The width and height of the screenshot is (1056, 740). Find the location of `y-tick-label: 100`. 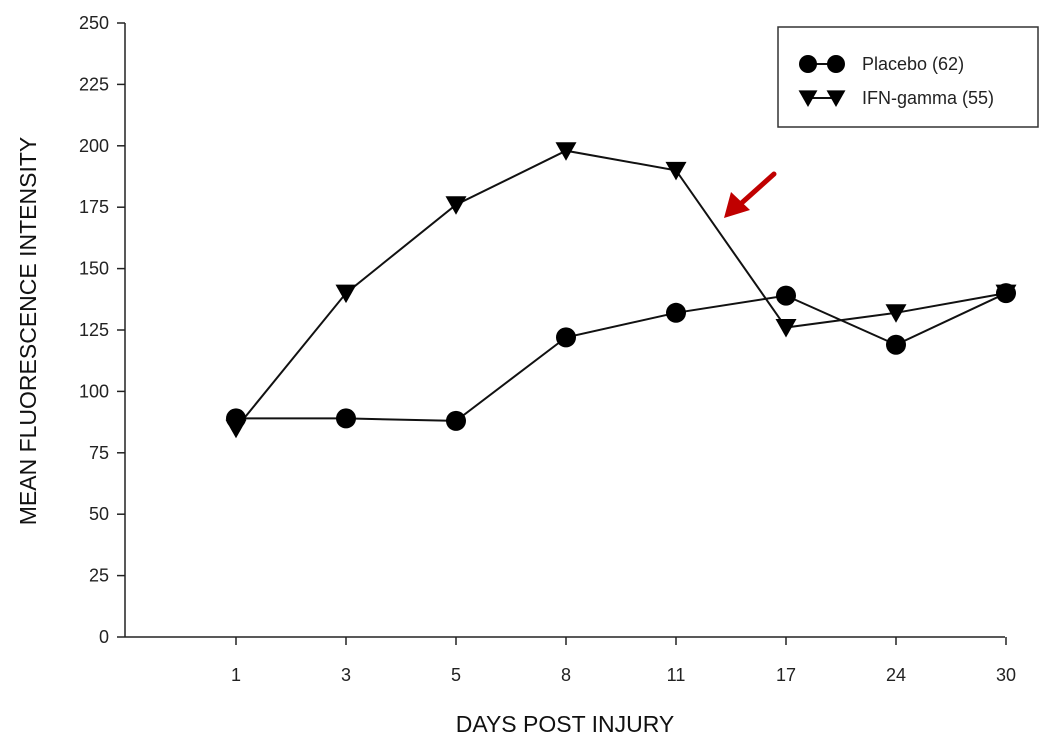

y-tick-label: 100 is located at coordinates (94, 391).